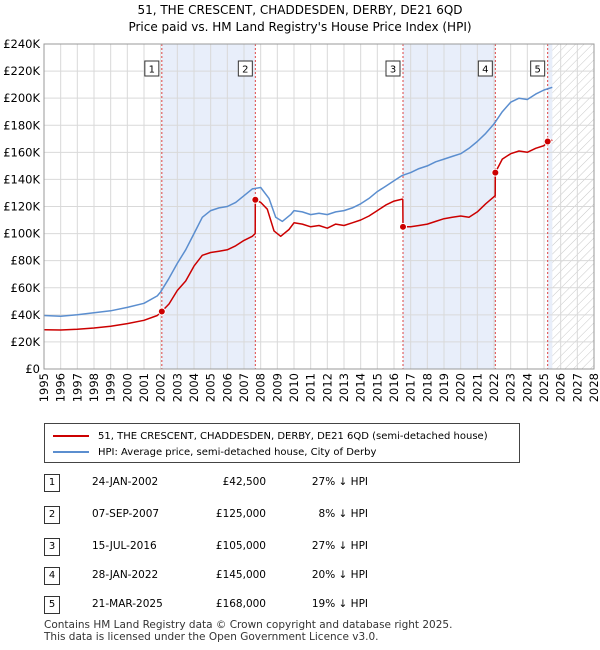 The width and height of the screenshot is (600, 650). What do you see at coordinates (26, 288) in the screenshot?
I see `y-tick-label: £60K` at bounding box center [26, 288].